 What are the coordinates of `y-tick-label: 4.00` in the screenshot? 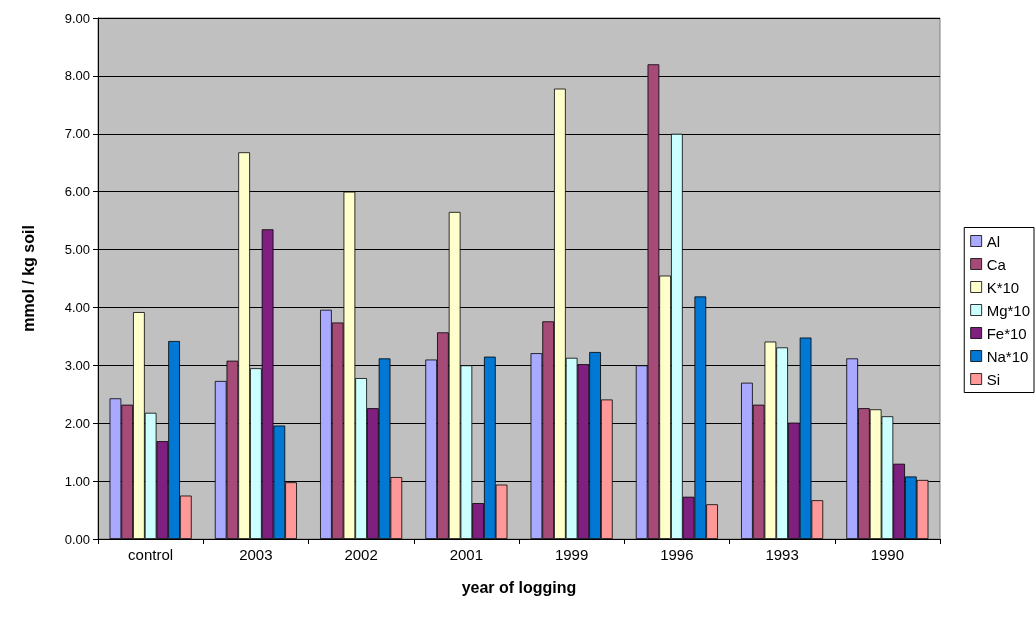 It's located at (77, 307).